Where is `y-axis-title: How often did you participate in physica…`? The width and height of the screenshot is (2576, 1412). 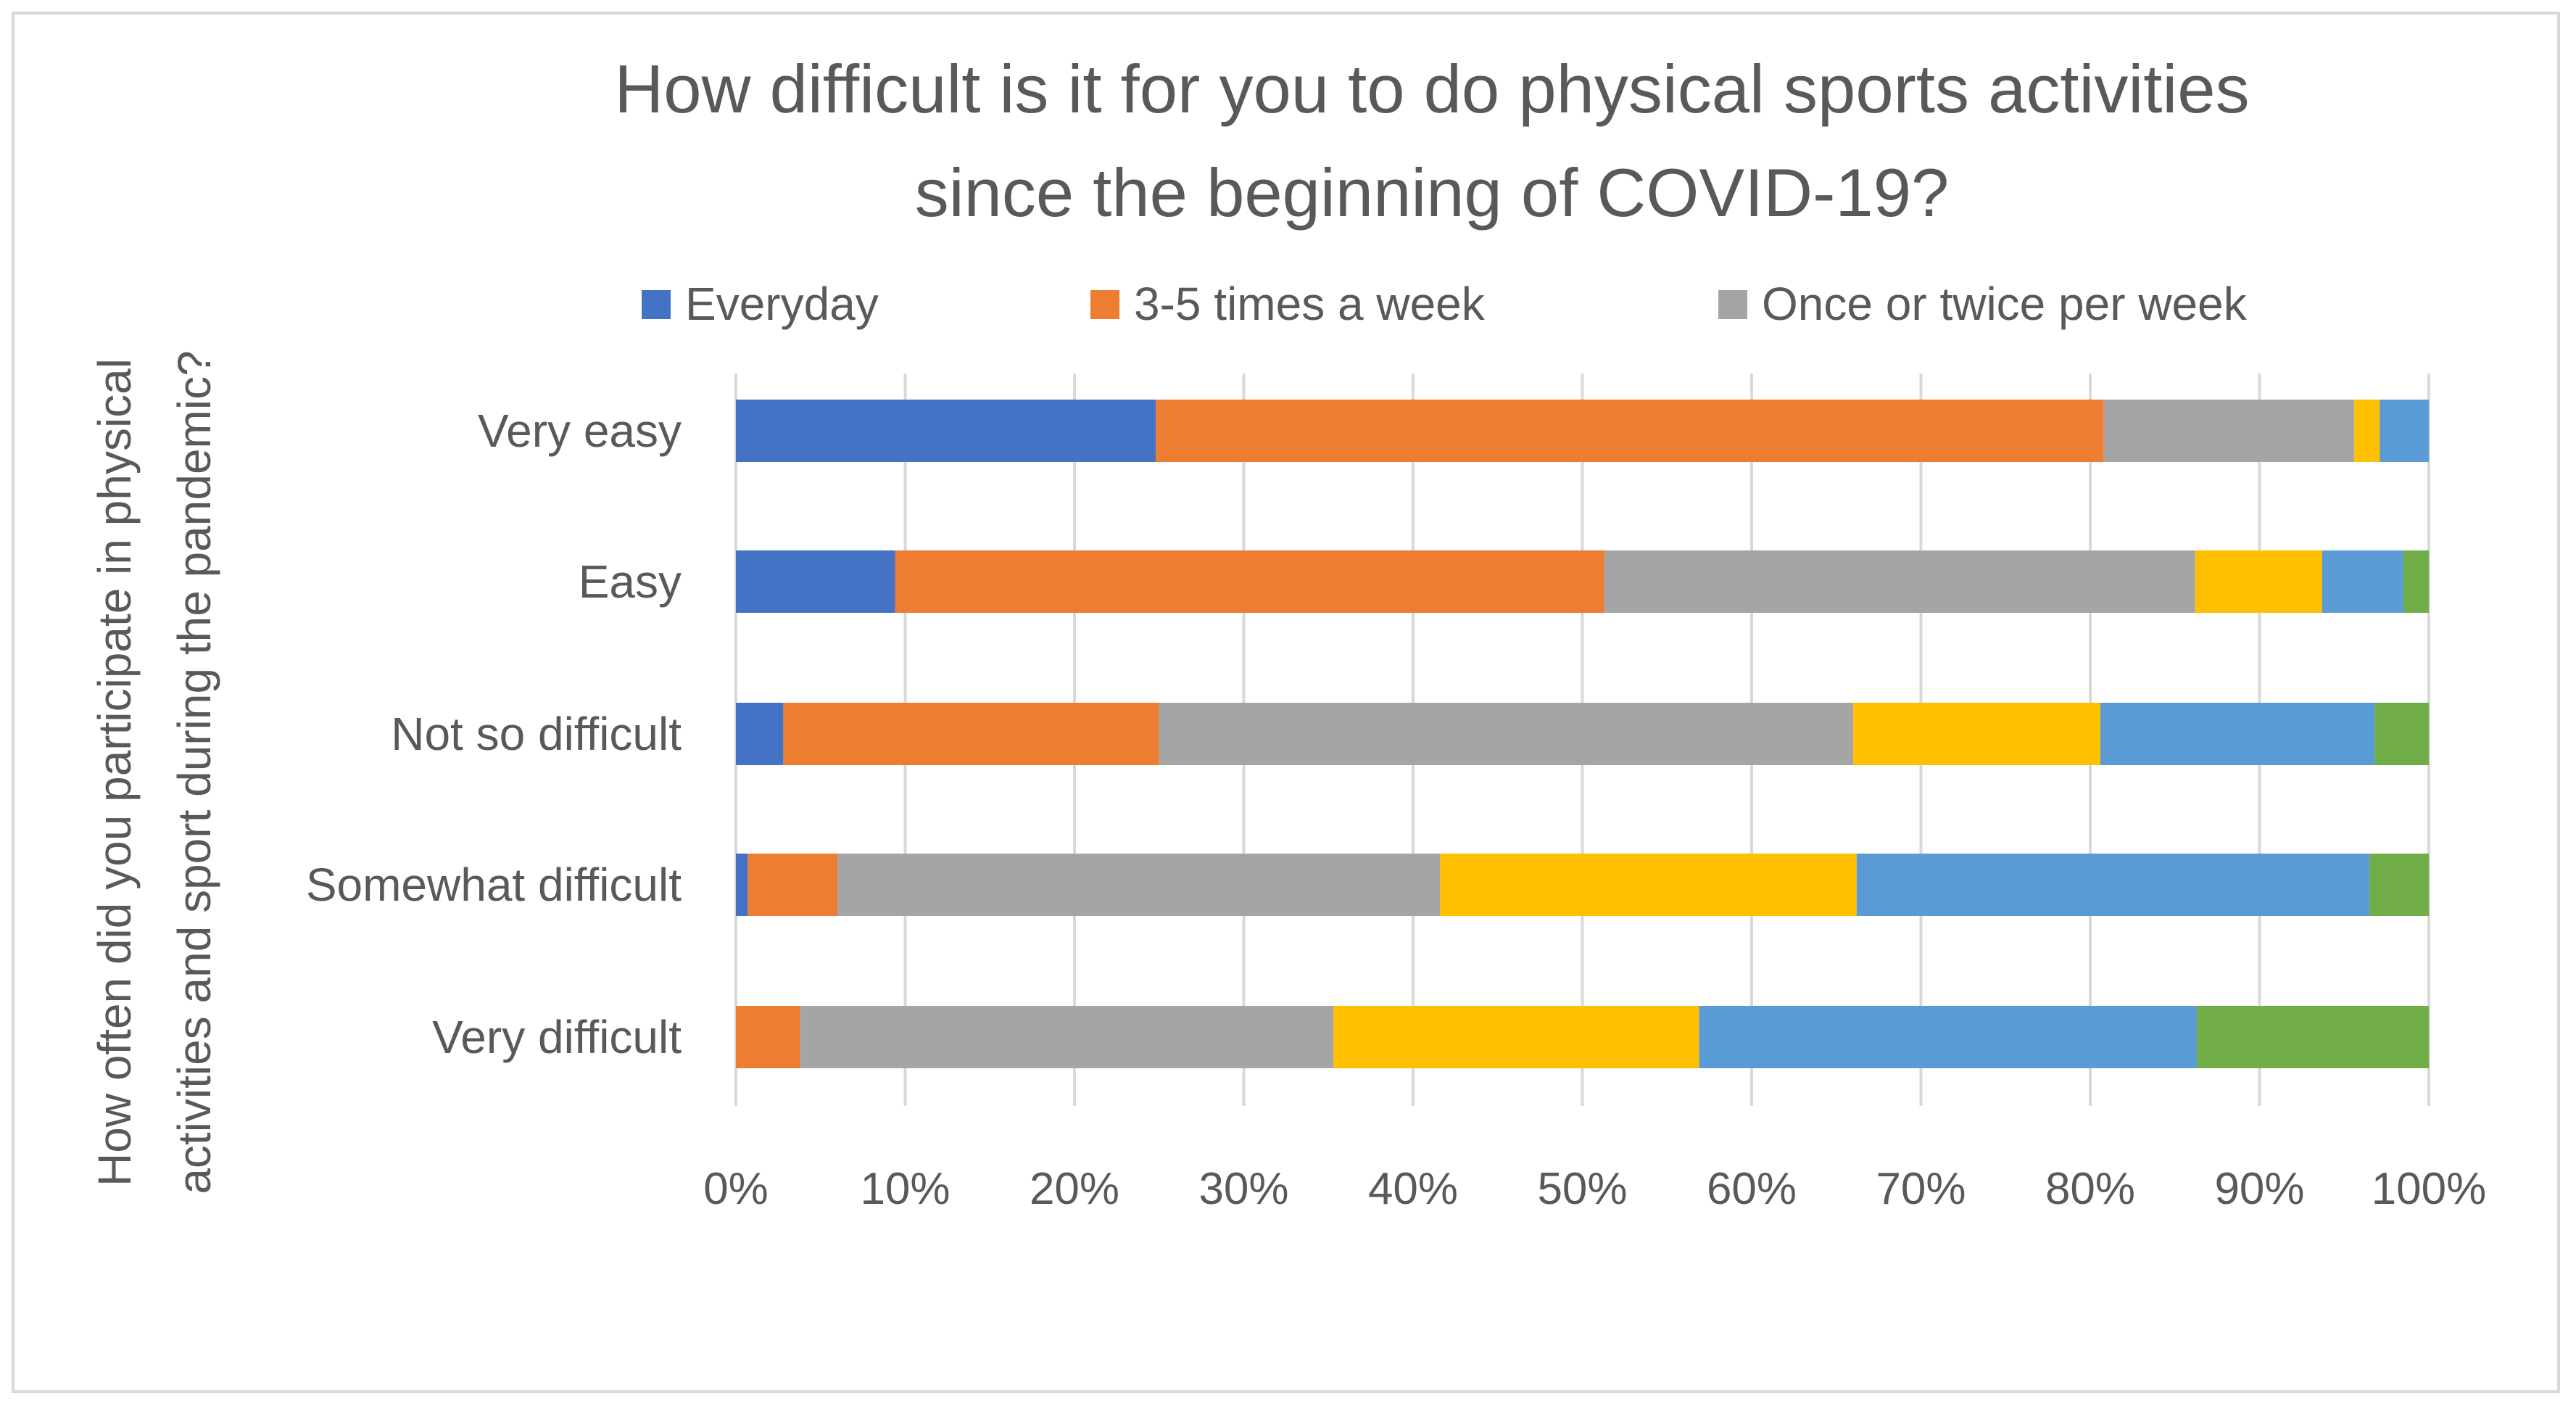
y-axis-title: How often did you participate in physica… is located at coordinates (154, 772).